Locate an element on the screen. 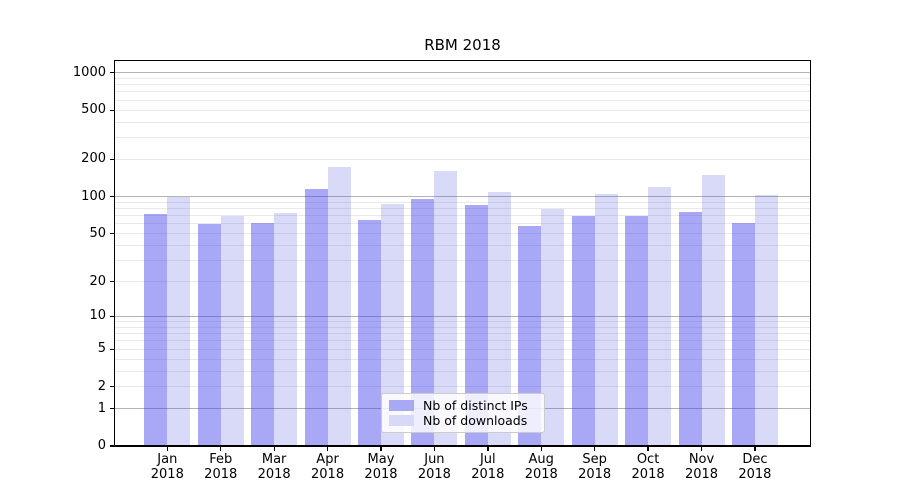 The width and height of the screenshot is (900, 500). y-tick-label-5: 5 is located at coordinates (101, 349).